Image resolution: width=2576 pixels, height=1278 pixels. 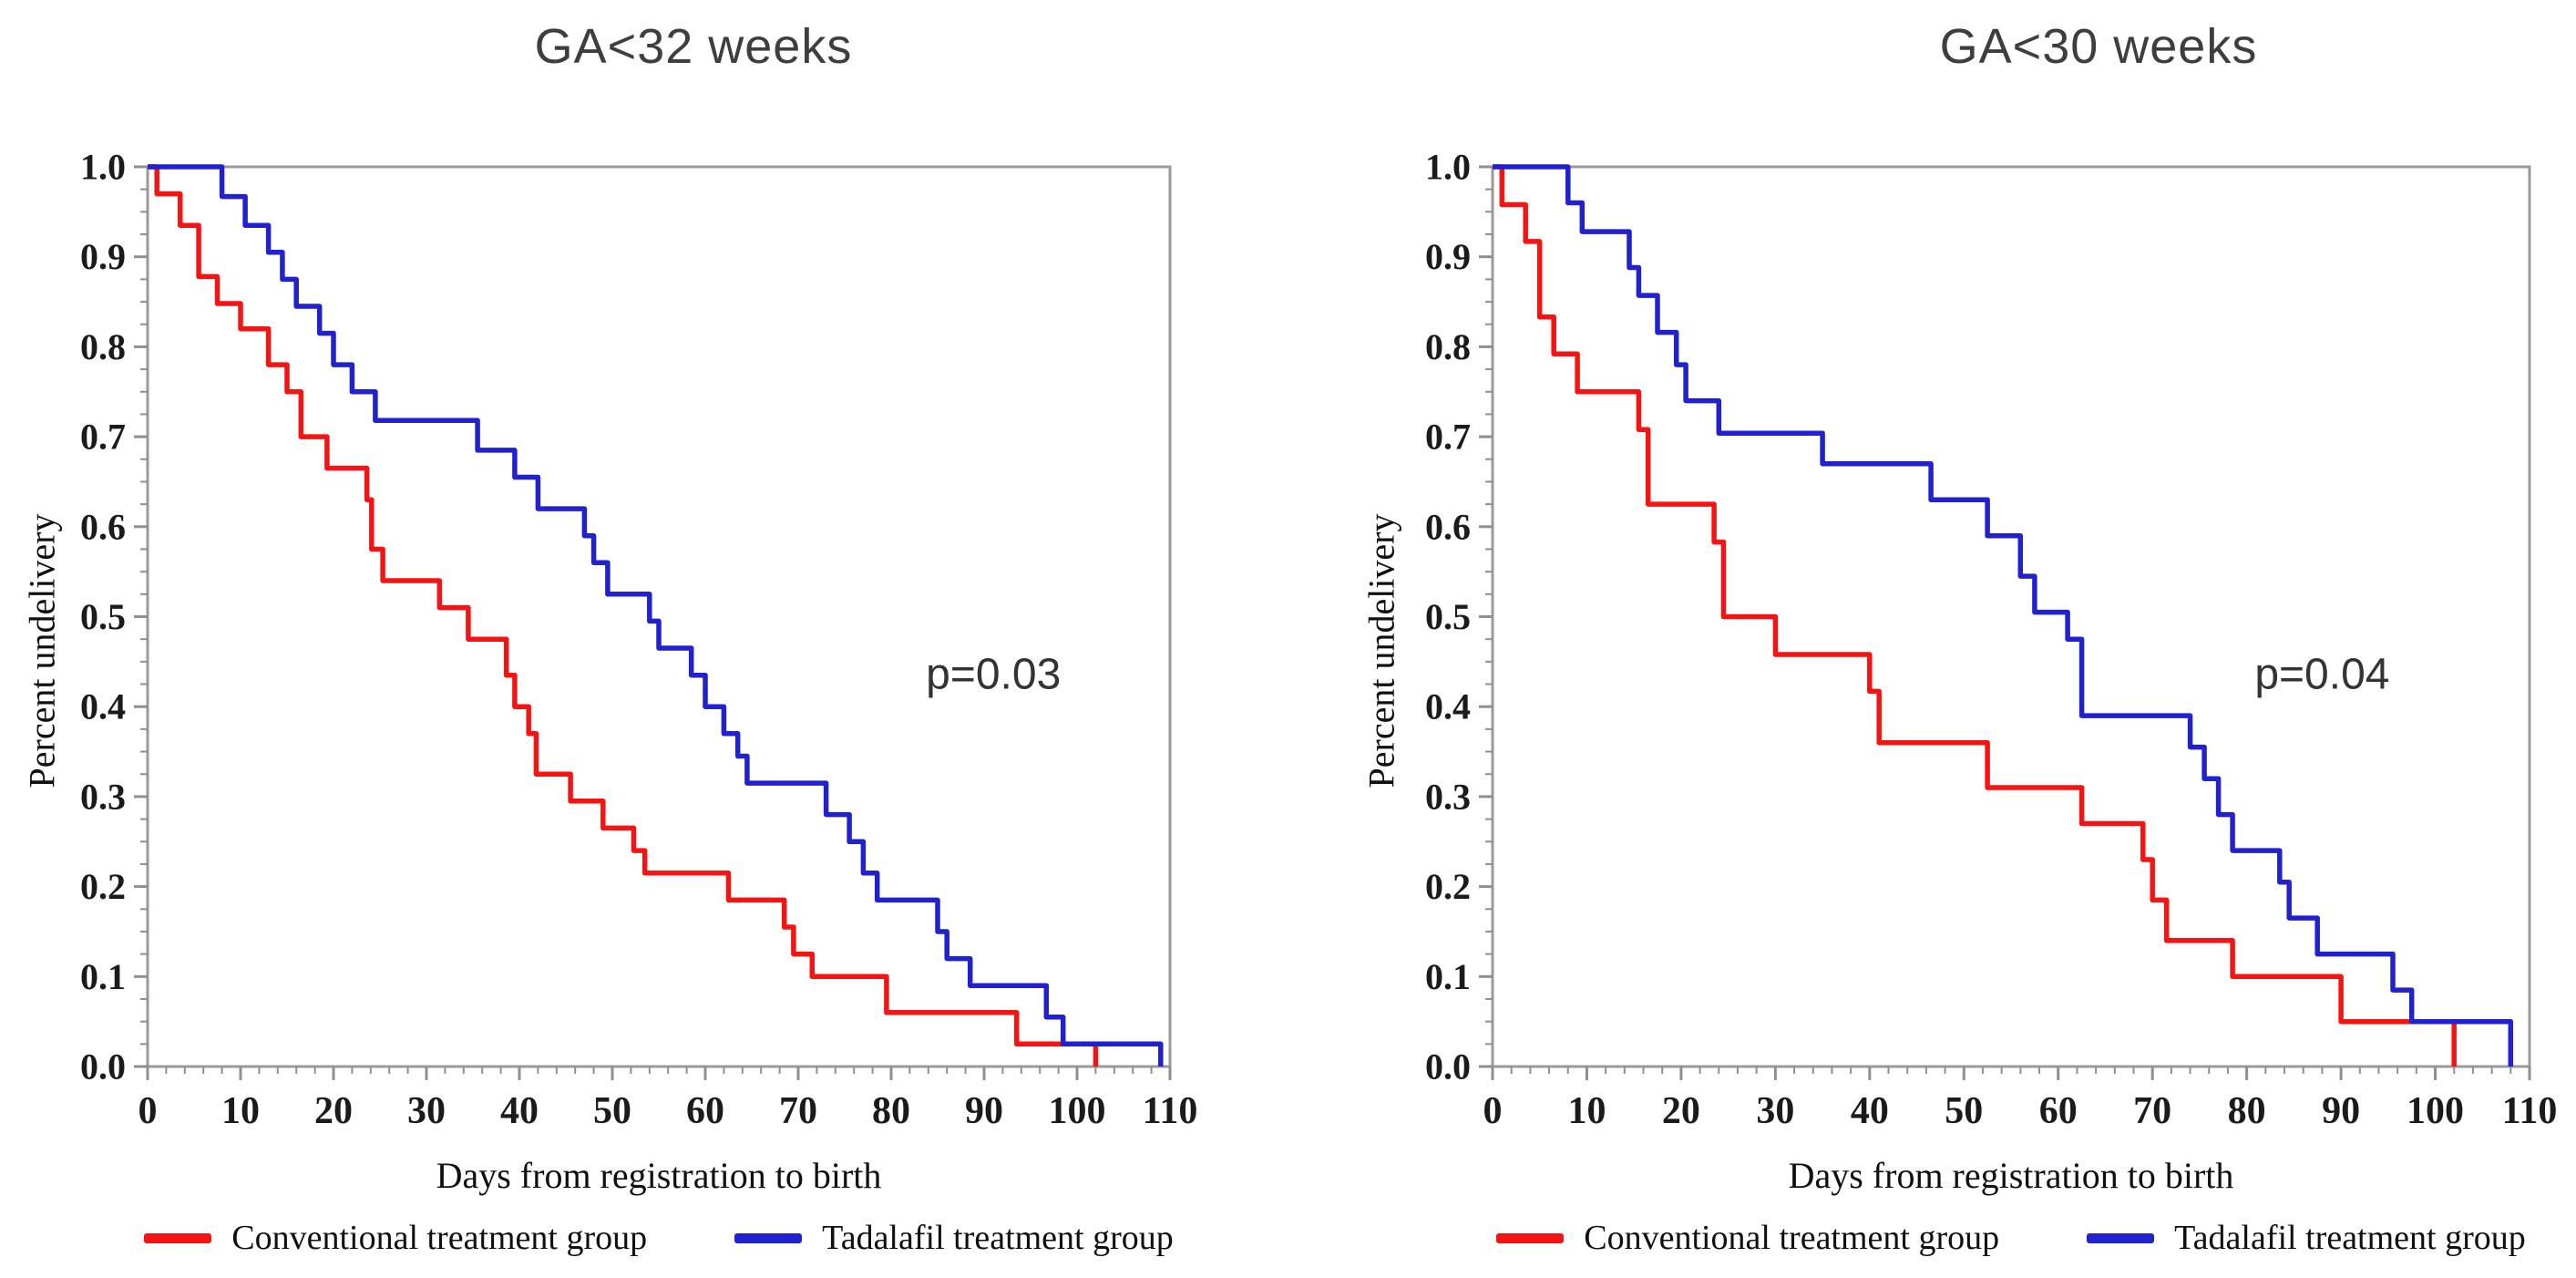 What do you see at coordinates (42, 650) in the screenshot?
I see `y-axis-label-left: Percent undelivery` at bounding box center [42, 650].